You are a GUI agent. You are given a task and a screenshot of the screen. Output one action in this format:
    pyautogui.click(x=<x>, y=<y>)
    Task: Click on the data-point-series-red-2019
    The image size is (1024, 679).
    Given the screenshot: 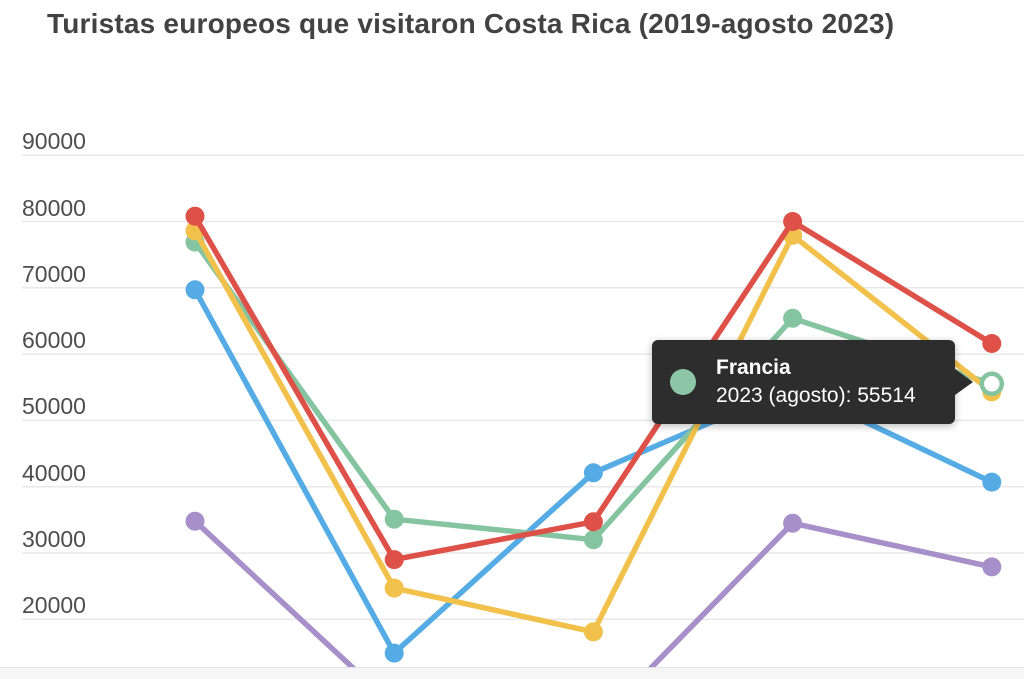 What is the action you would take?
    pyautogui.click(x=195, y=216)
    